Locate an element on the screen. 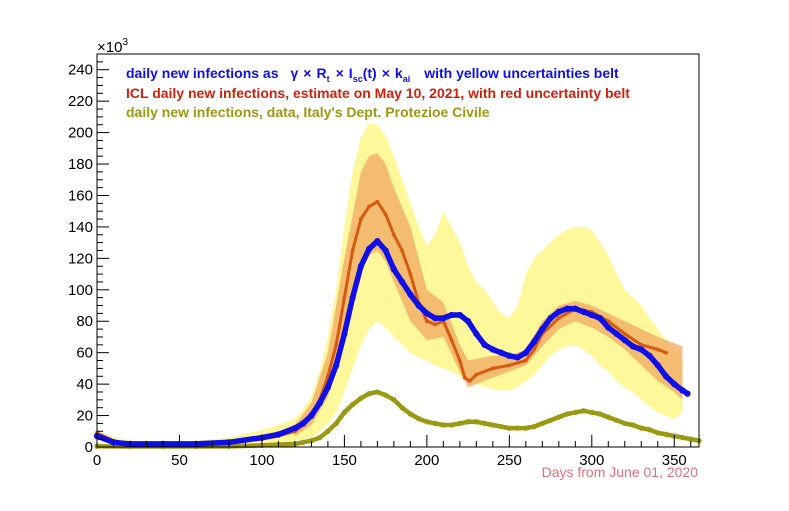 This screenshot has width=789, height=511. x-axis-label: Days from June 01, 2020 is located at coordinates (620, 472).